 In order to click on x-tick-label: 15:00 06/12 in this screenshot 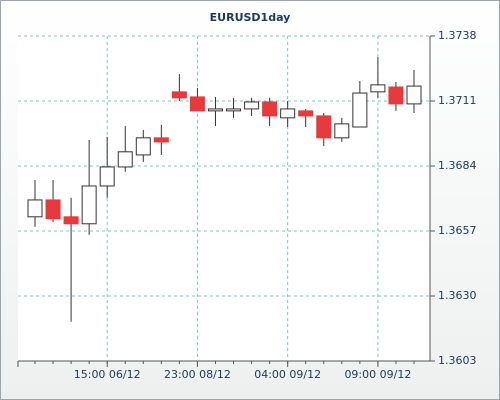, I will do `click(107, 374)`.